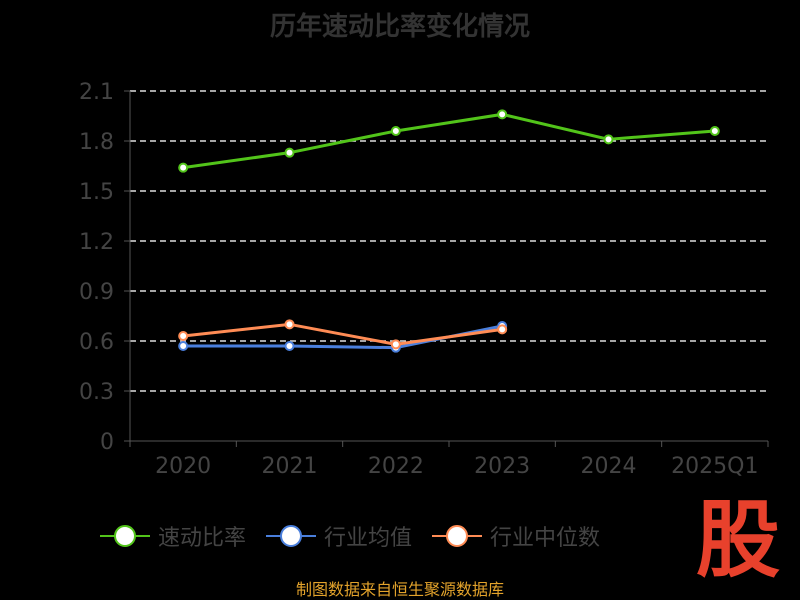  I want to click on x-tick-label: 2025Q1, so click(714, 466).